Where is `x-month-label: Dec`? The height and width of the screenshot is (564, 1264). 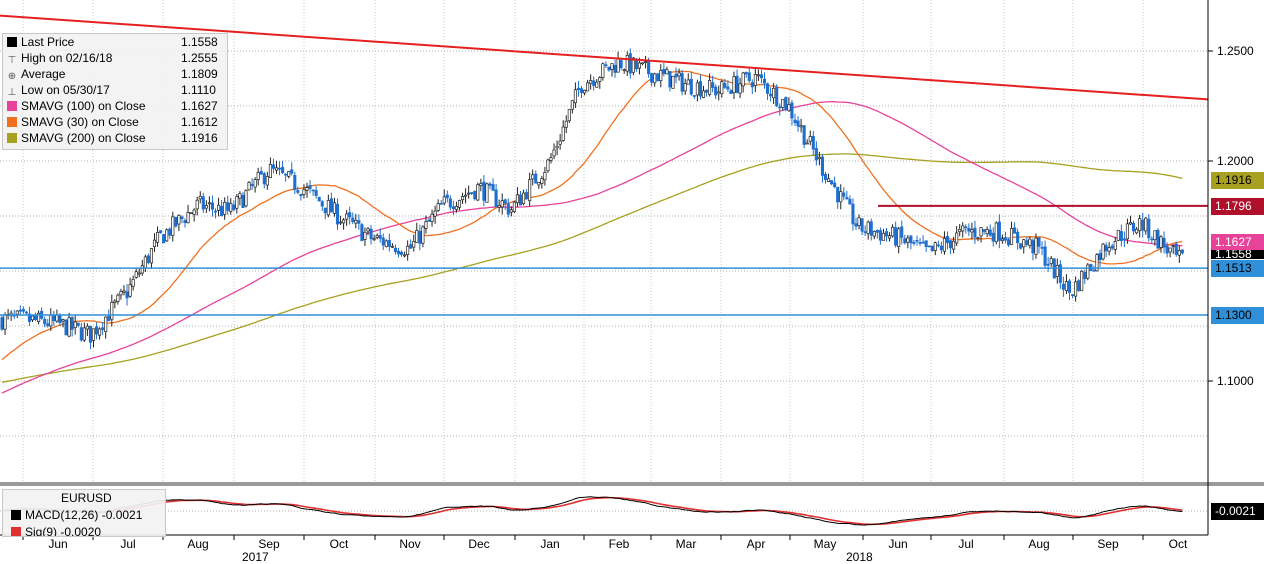
x-month-label: Dec is located at coordinates (479, 544).